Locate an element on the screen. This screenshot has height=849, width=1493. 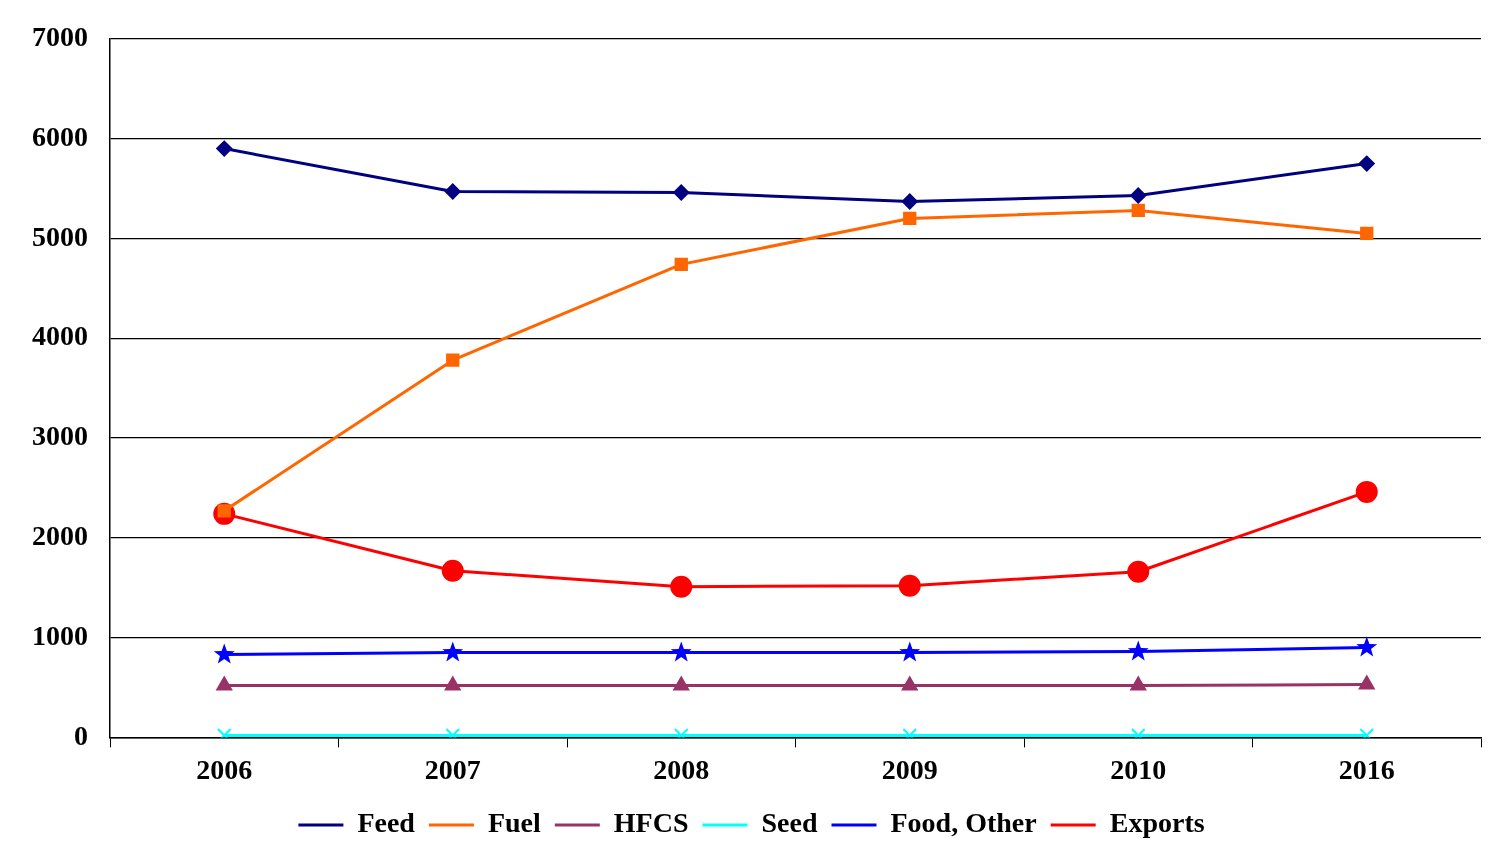
x-tick-label: 2016 is located at coordinates (1366, 770).